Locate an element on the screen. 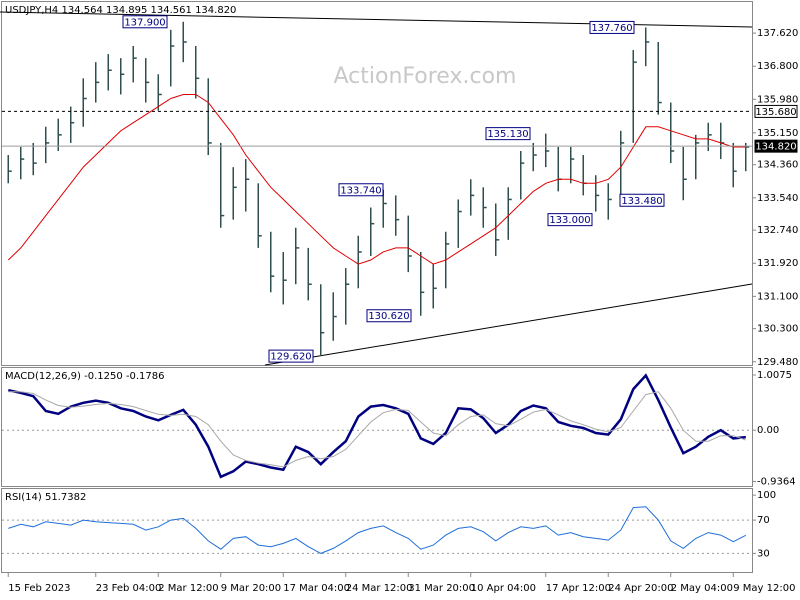 Image resolution: width=800 pixels, height=600 pixels. x-tick-label: 31 Mar 20:00 is located at coordinates (441, 588).